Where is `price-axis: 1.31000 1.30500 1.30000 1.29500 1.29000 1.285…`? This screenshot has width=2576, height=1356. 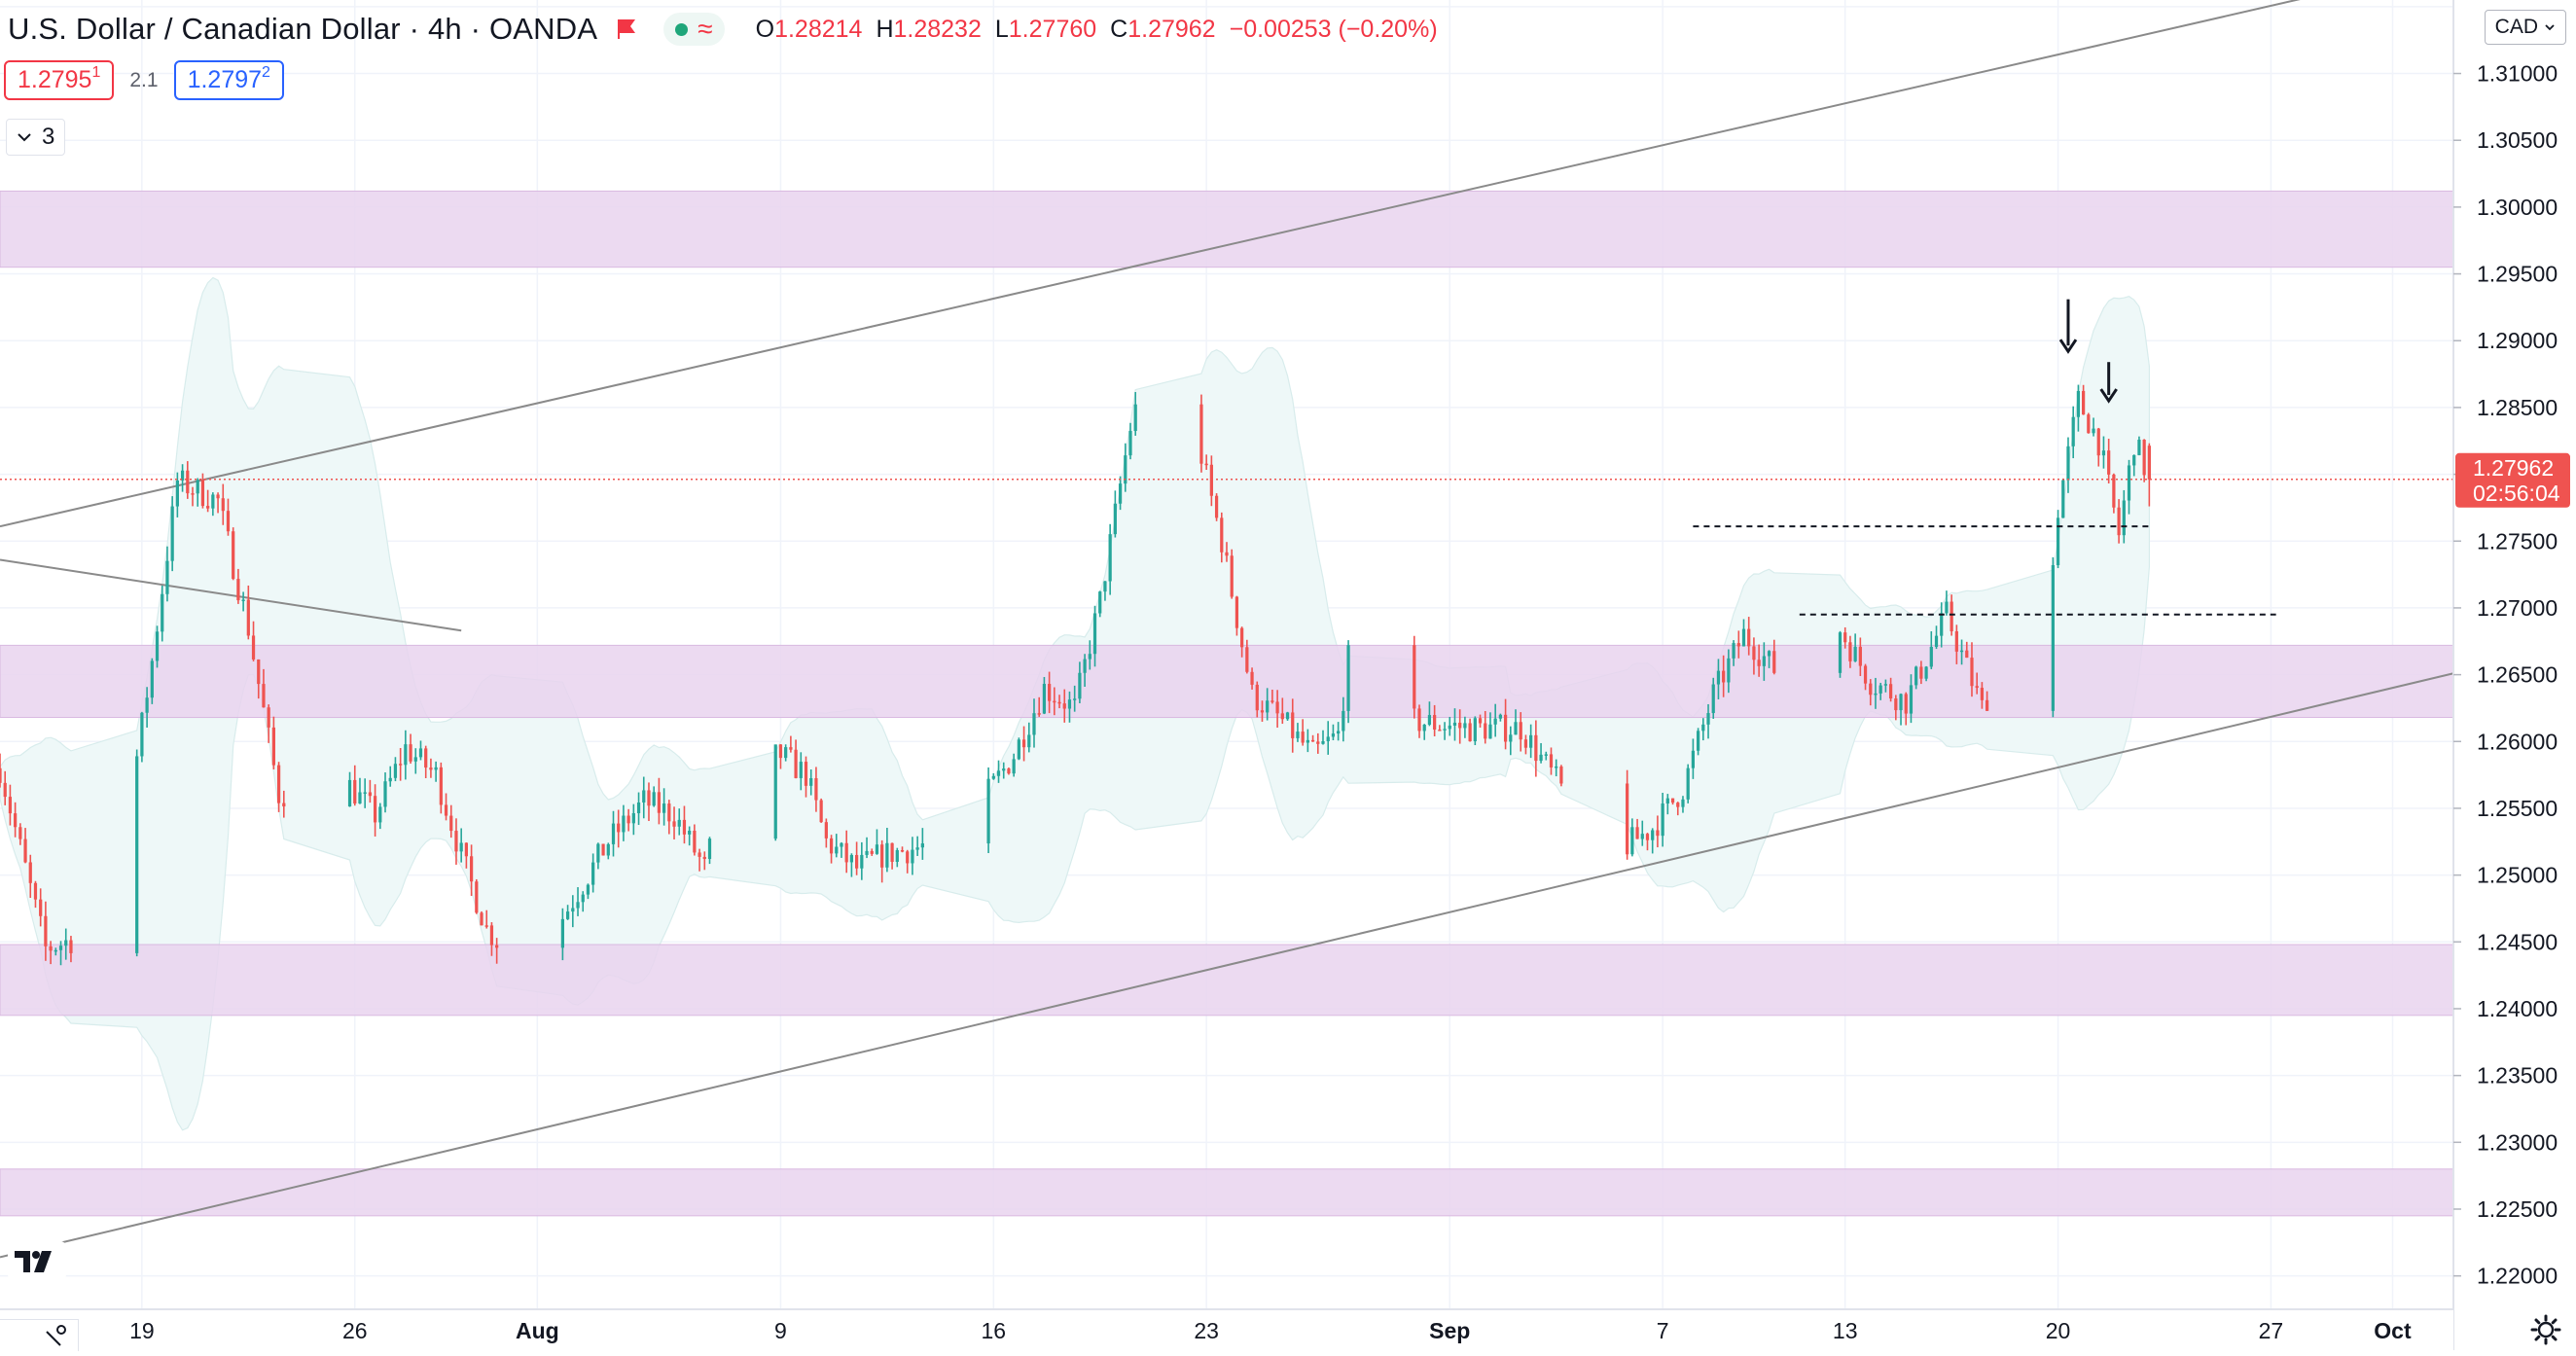 price-axis: 1.31000 1.30500 1.30000 1.29500 1.29000 1.285… is located at coordinates (2514, 675).